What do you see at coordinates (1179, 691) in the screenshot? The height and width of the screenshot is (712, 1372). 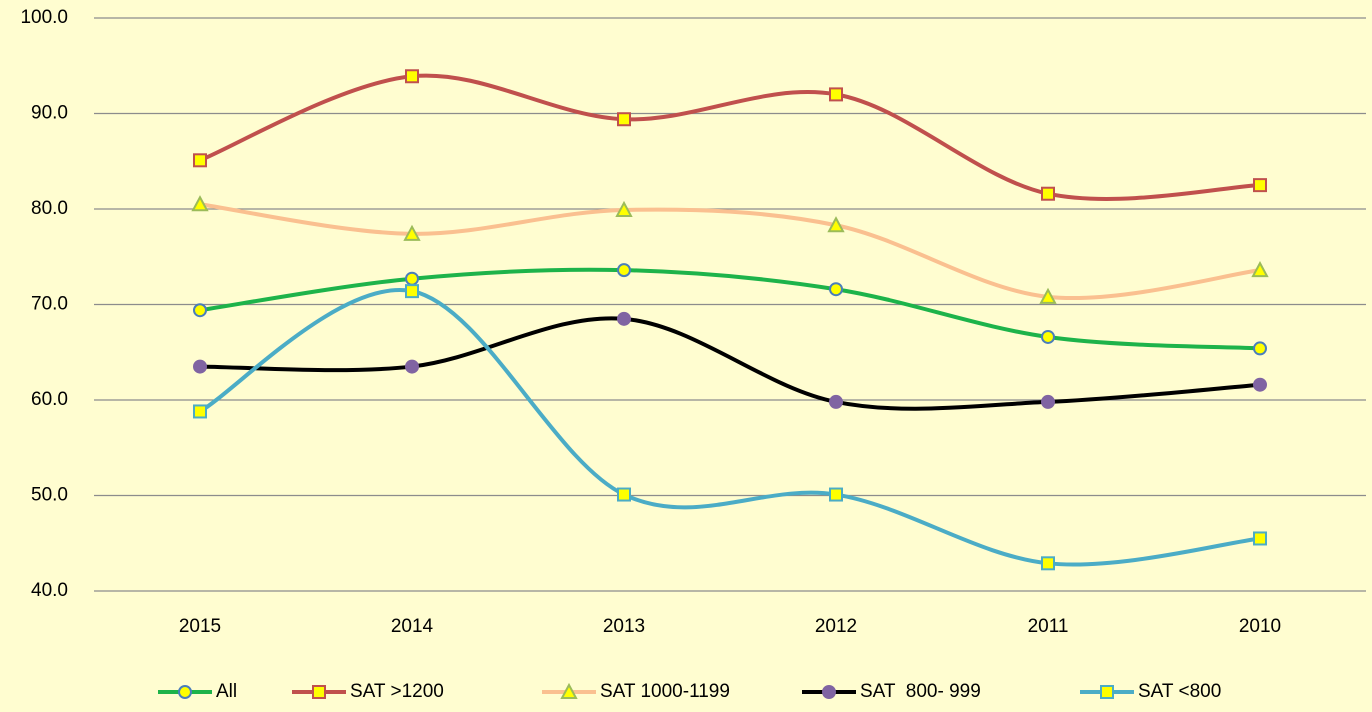 I see `legend-label: SAT <800` at bounding box center [1179, 691].